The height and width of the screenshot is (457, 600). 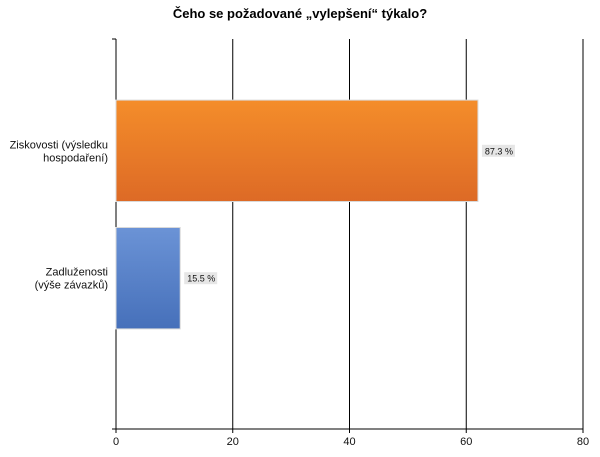 I want to click on category-label: Zadluženosti (výše závazků), so click(x=71, y=279).